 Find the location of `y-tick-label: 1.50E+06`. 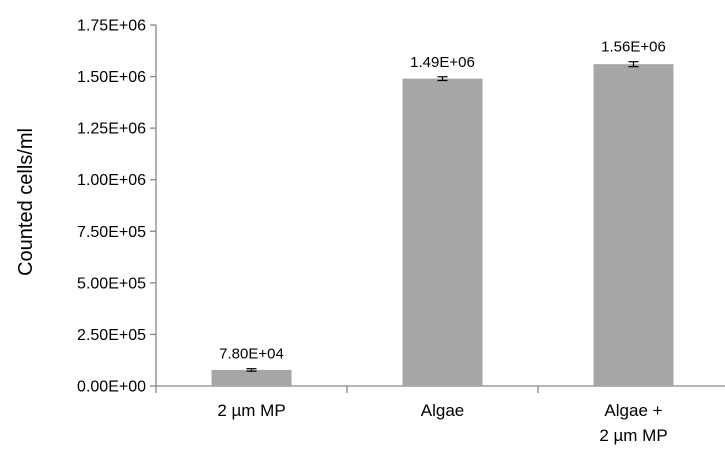

y-tick-label: 1.50E+06 is located at coordinates (111, 77).